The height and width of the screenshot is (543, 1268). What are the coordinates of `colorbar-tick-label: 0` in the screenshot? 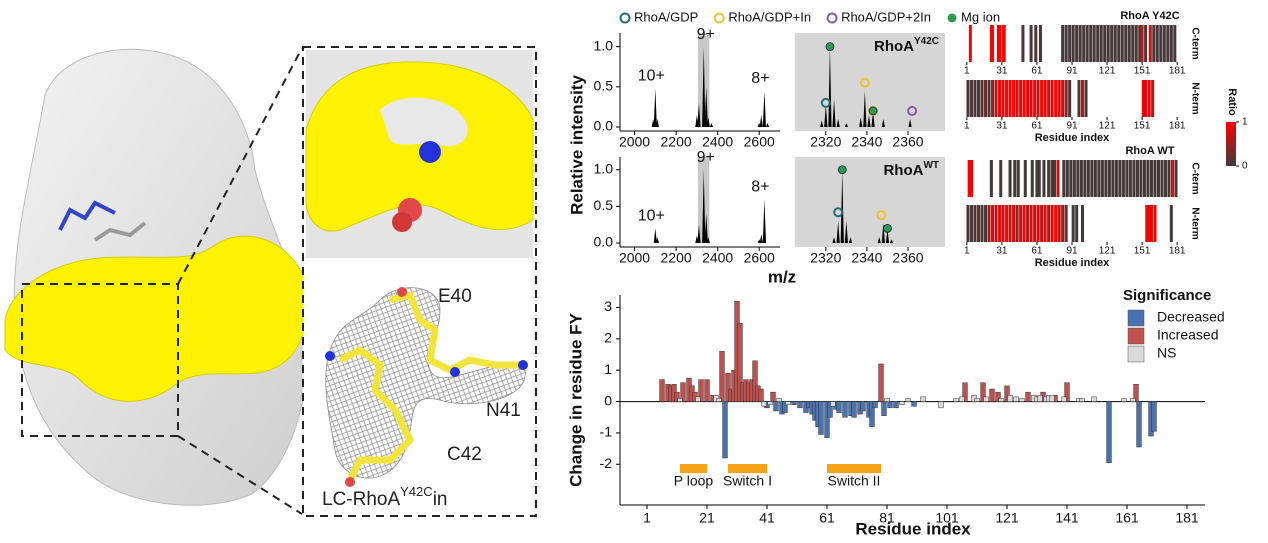 It's located at (1245, 166).